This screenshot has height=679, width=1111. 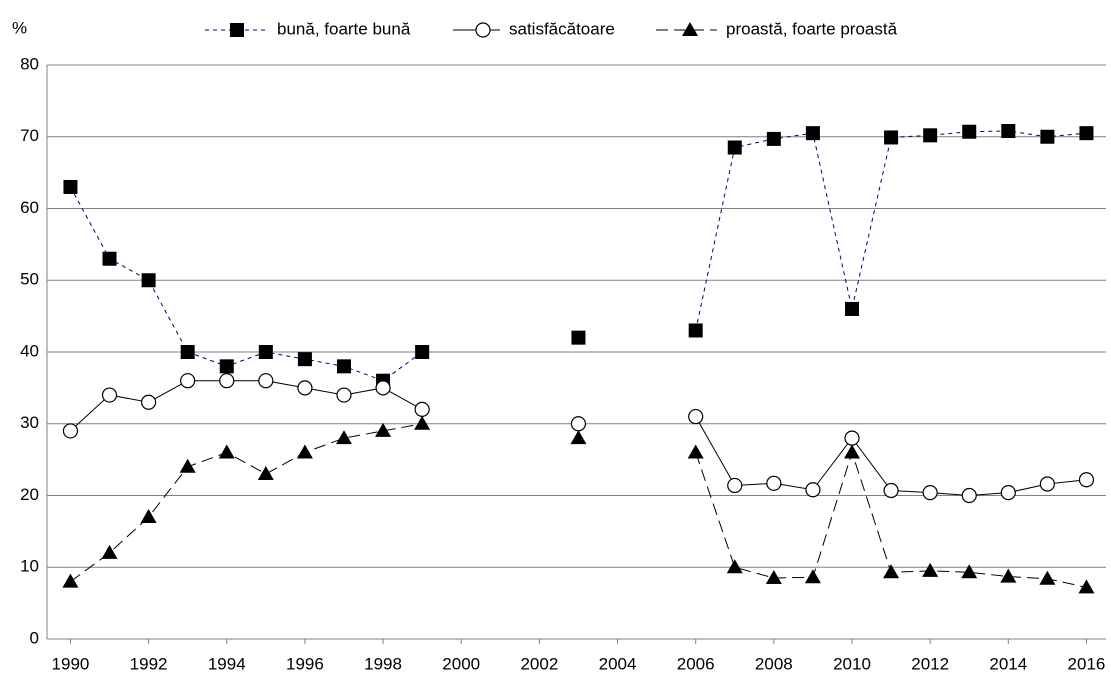 What do you see at coordinates (852, 663) in the screenshot?
I see `x-tick-label: 2010` at bounding box center [852, 663].